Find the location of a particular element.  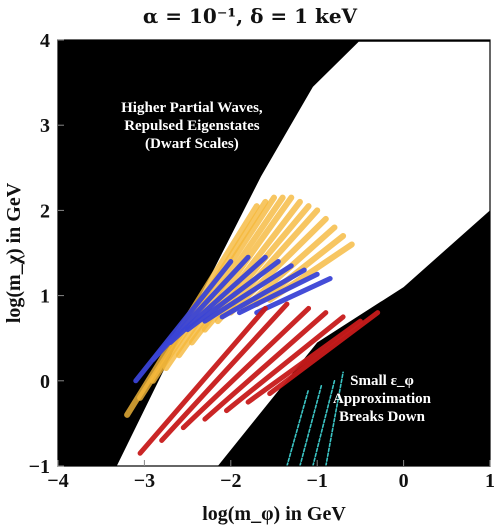

x-tick-label: −1 is located at coordinates (316, 481).